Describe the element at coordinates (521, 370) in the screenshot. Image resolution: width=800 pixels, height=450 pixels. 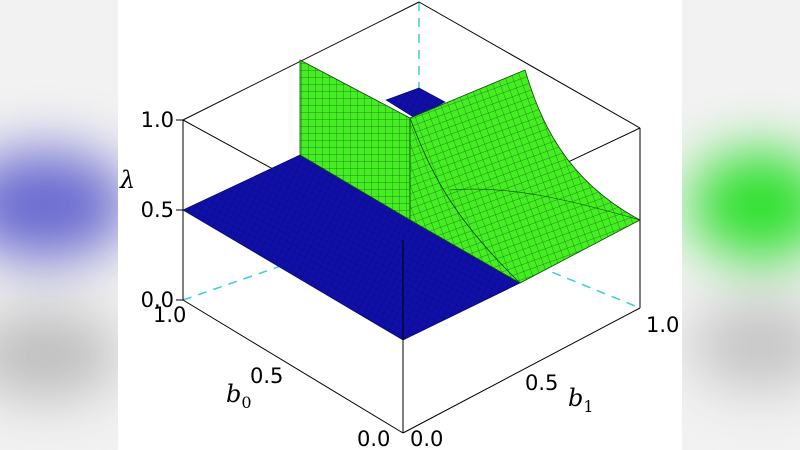
I see `front-bottom-right` at that location.